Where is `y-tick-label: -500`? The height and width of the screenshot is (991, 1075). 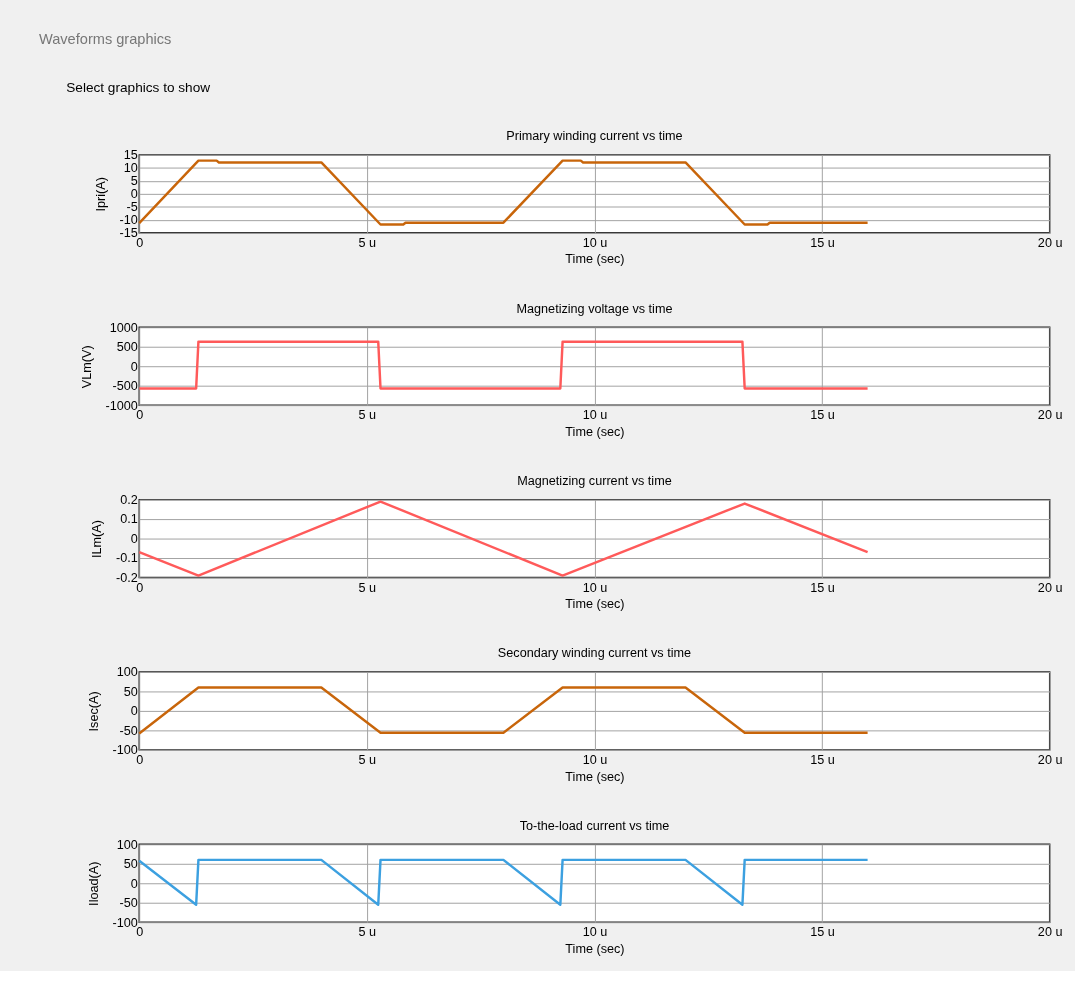
y-tick-label: -500 is located at coordinates (125, 386).